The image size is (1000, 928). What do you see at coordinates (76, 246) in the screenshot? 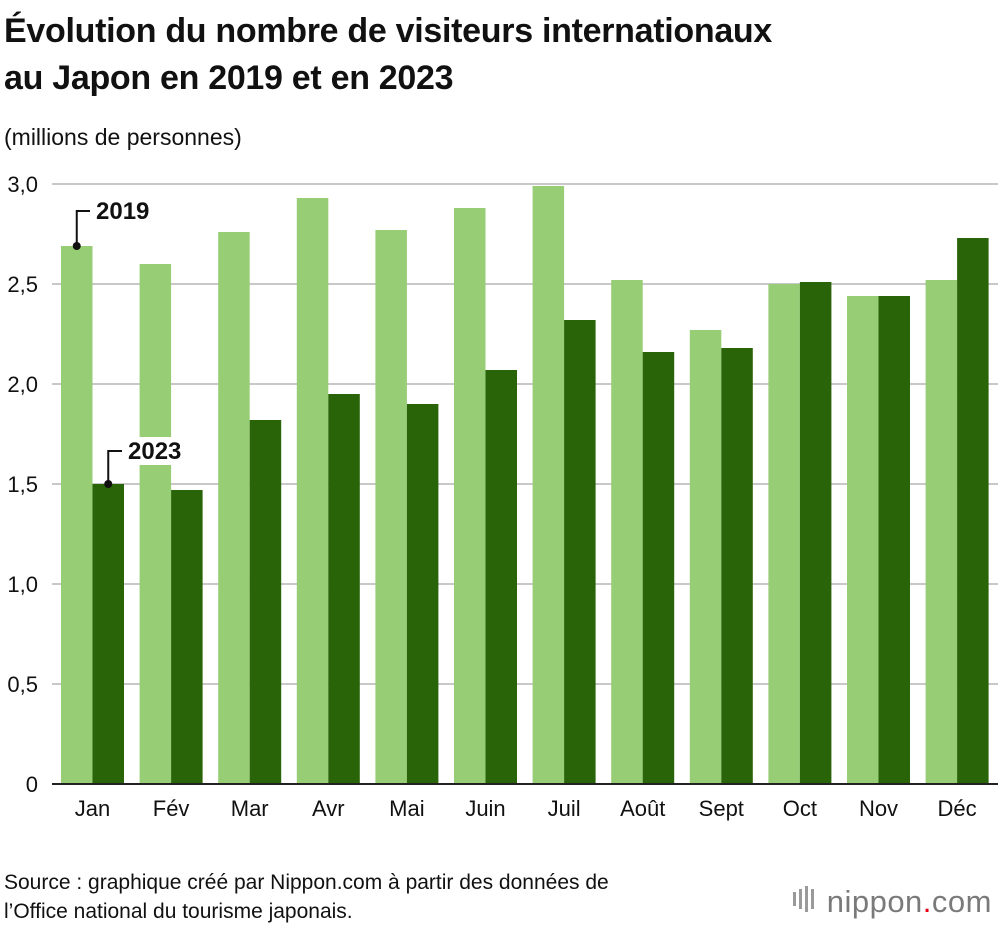
I see `series-2019-marker` at bounding box center [76, 246].